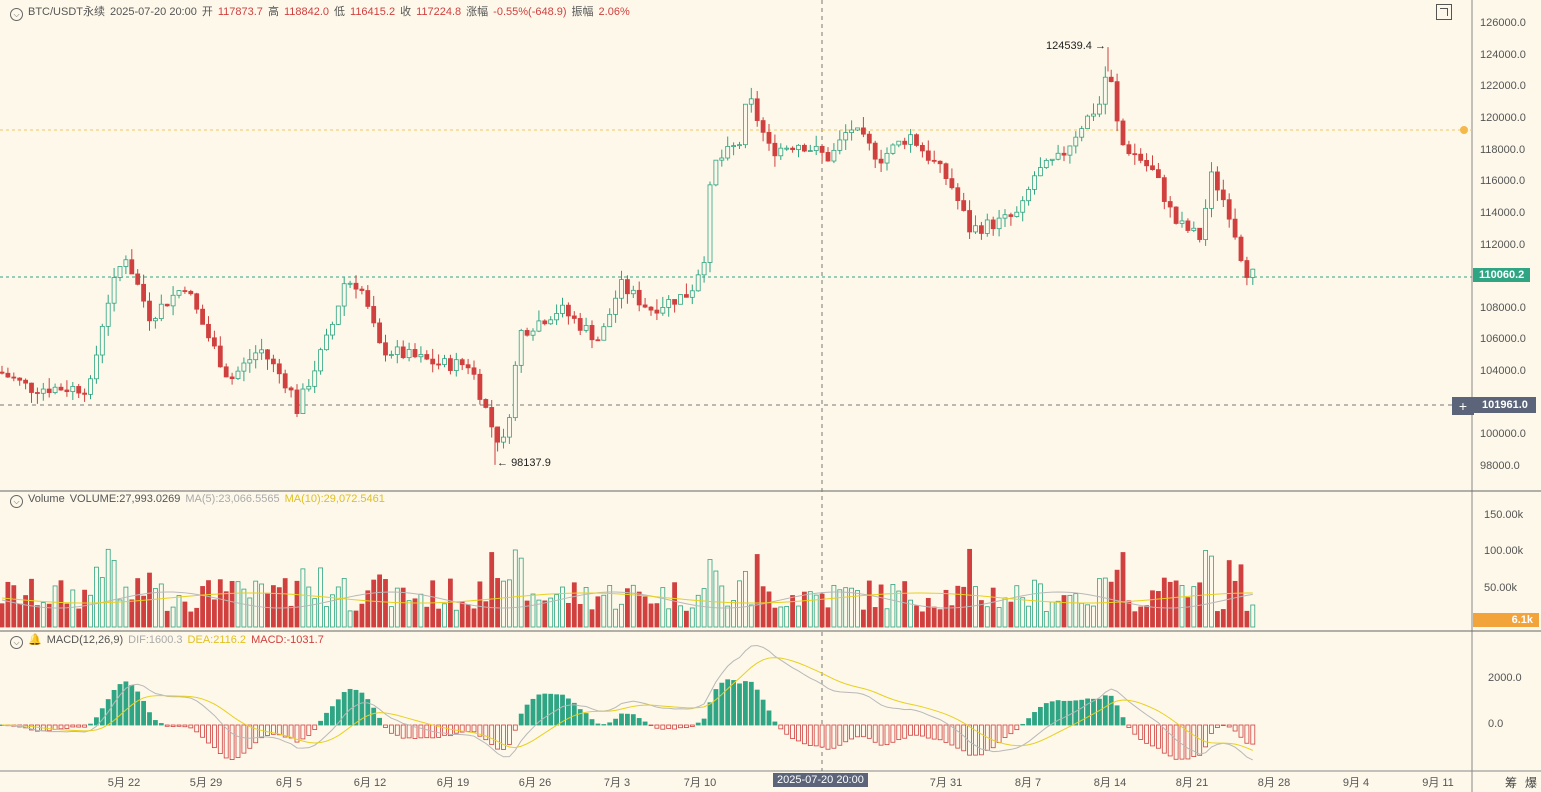 This screenshot has height=792, width=1541. Describe the element at coordinates (1274, 783) in the screenshot. I see `time-tick-label: 8月 28` at that location.